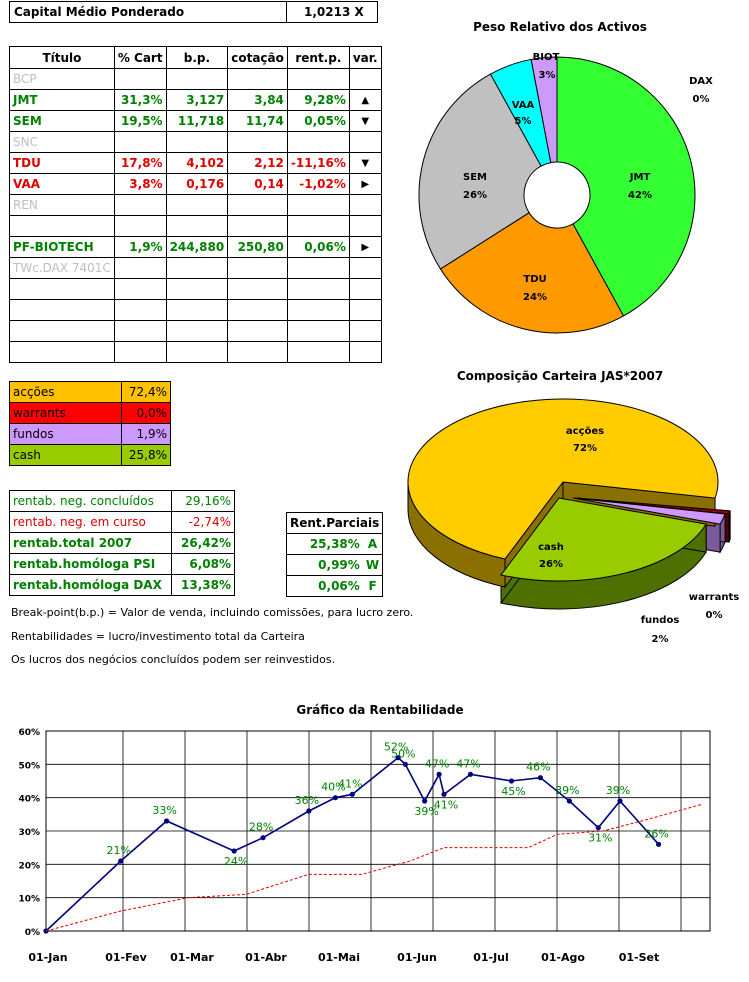 This screenshot has width=749, height=982. Describe the element at coordinates (551, 547) in the screenshot. I see `slice-name-label: cash` at that location.